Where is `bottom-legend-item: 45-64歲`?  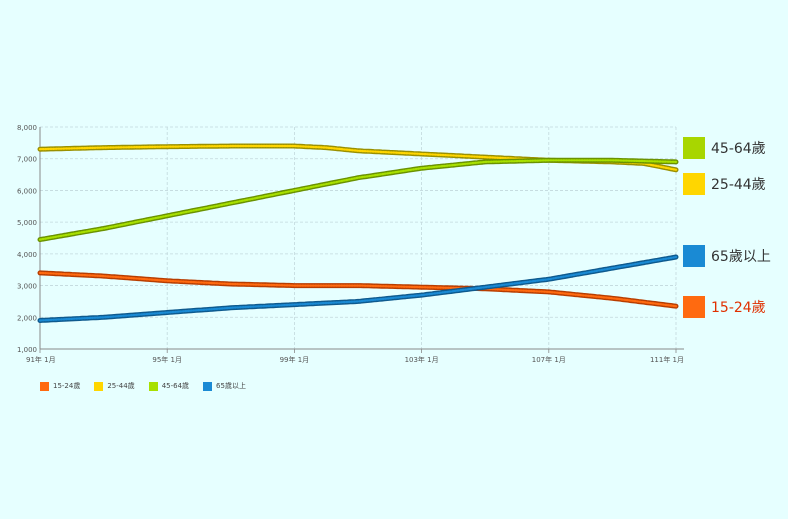
bottom-legend-item: 45-64歲 is located at coordinates (169, 386).